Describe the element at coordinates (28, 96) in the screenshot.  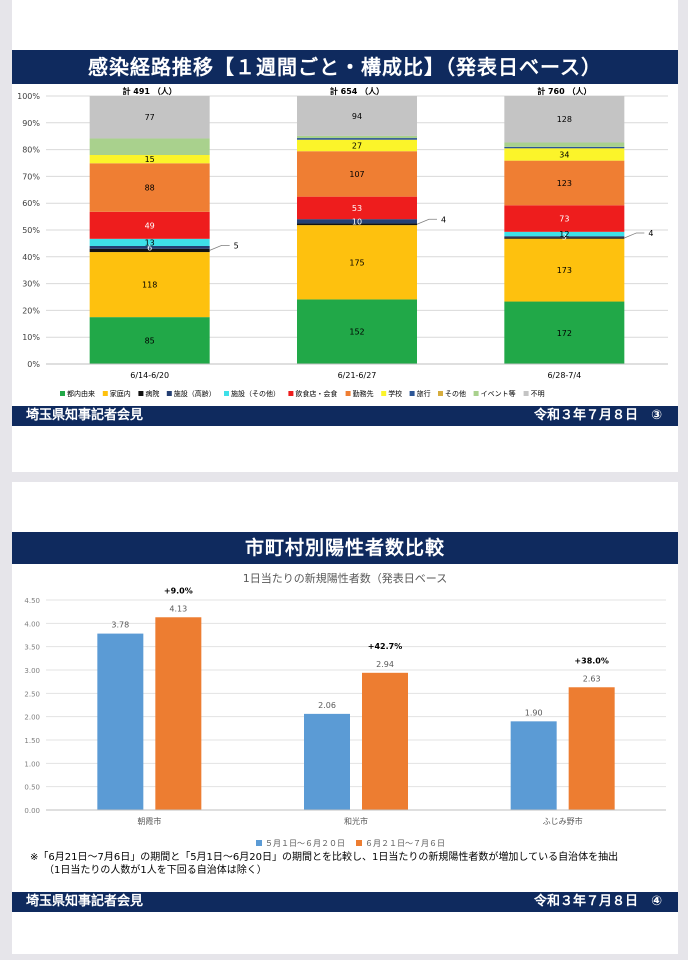
I see `chart1-y-tick-label: 100%` at that location.